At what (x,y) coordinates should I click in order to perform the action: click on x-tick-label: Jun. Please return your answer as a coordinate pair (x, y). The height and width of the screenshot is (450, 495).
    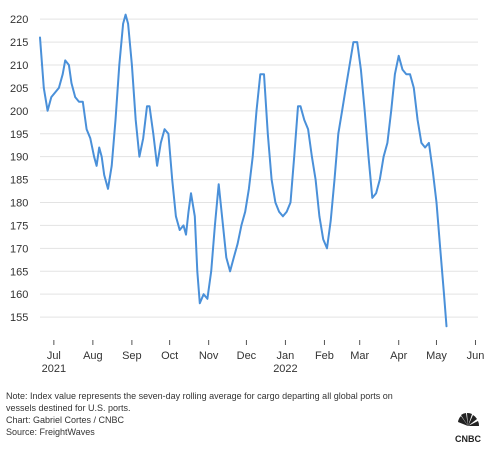
    Looking at the image, I should click on (476, 356).